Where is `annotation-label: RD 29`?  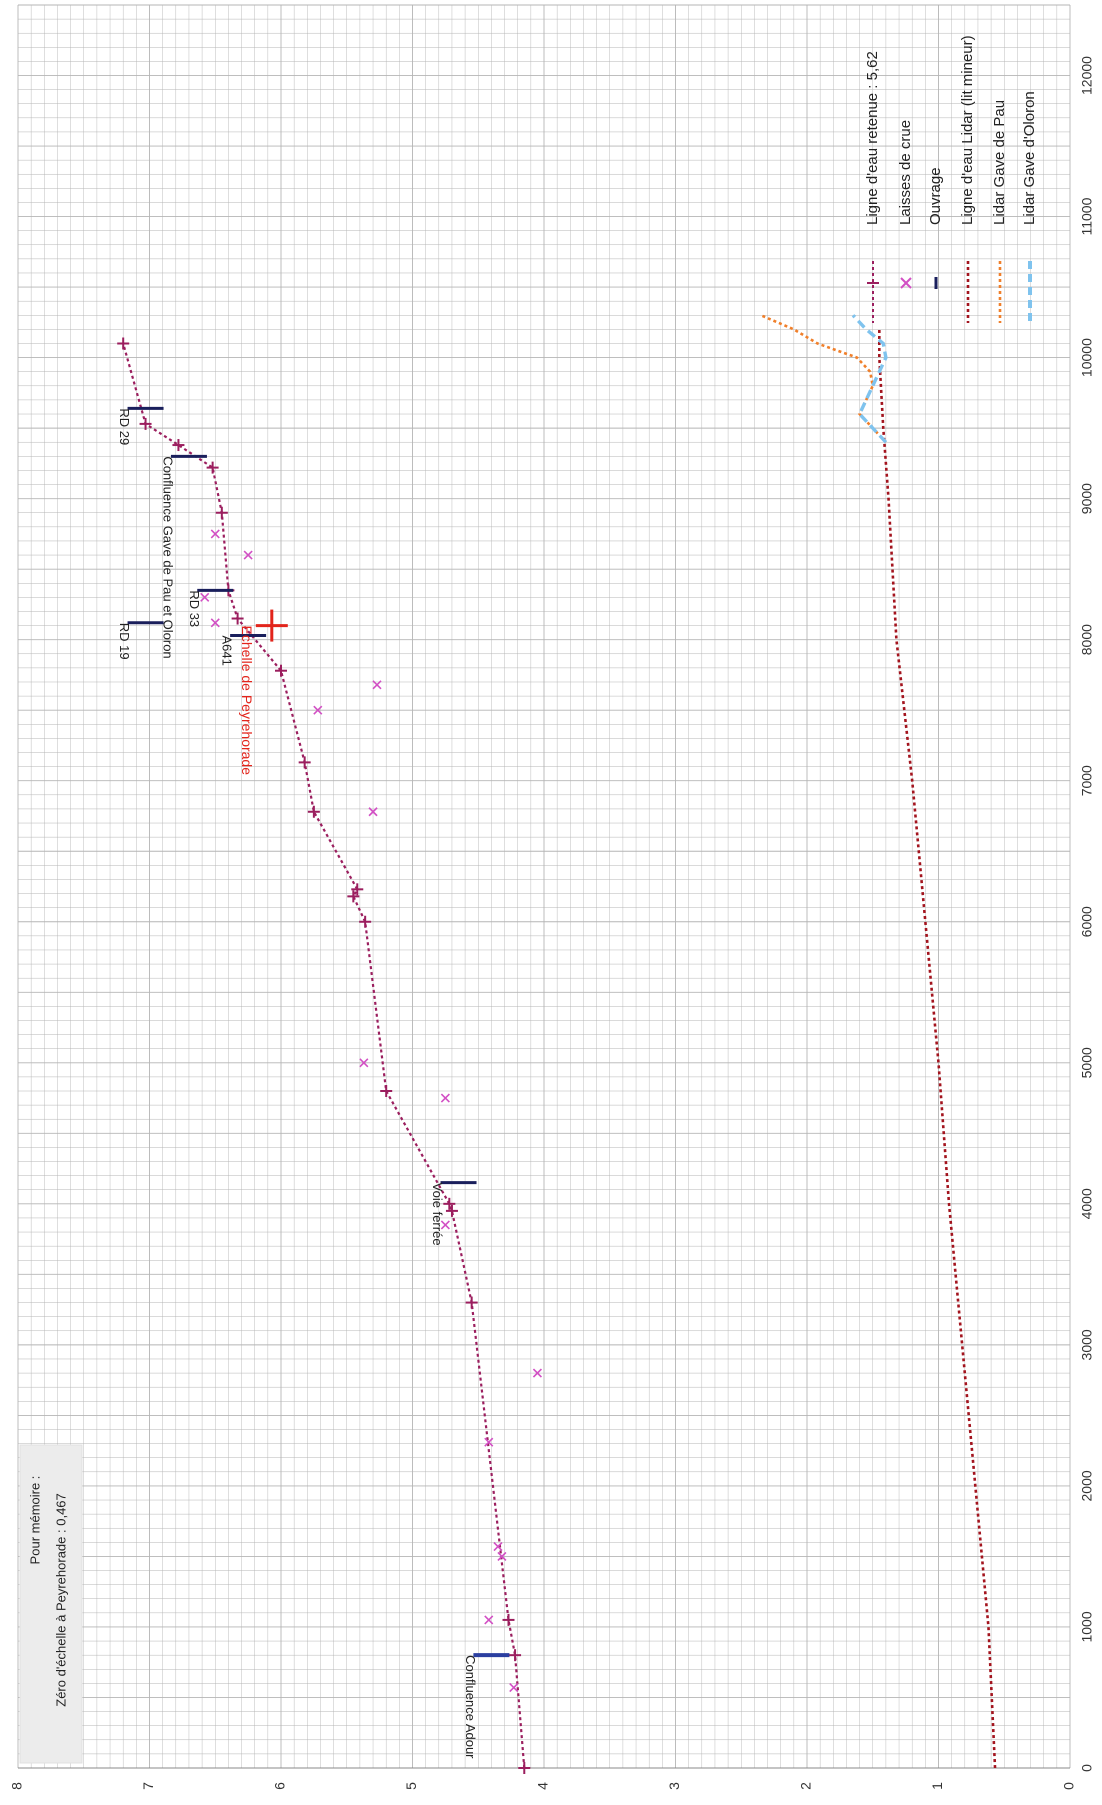
annotation-label: RD 29 is located at coordinates (124, 426).